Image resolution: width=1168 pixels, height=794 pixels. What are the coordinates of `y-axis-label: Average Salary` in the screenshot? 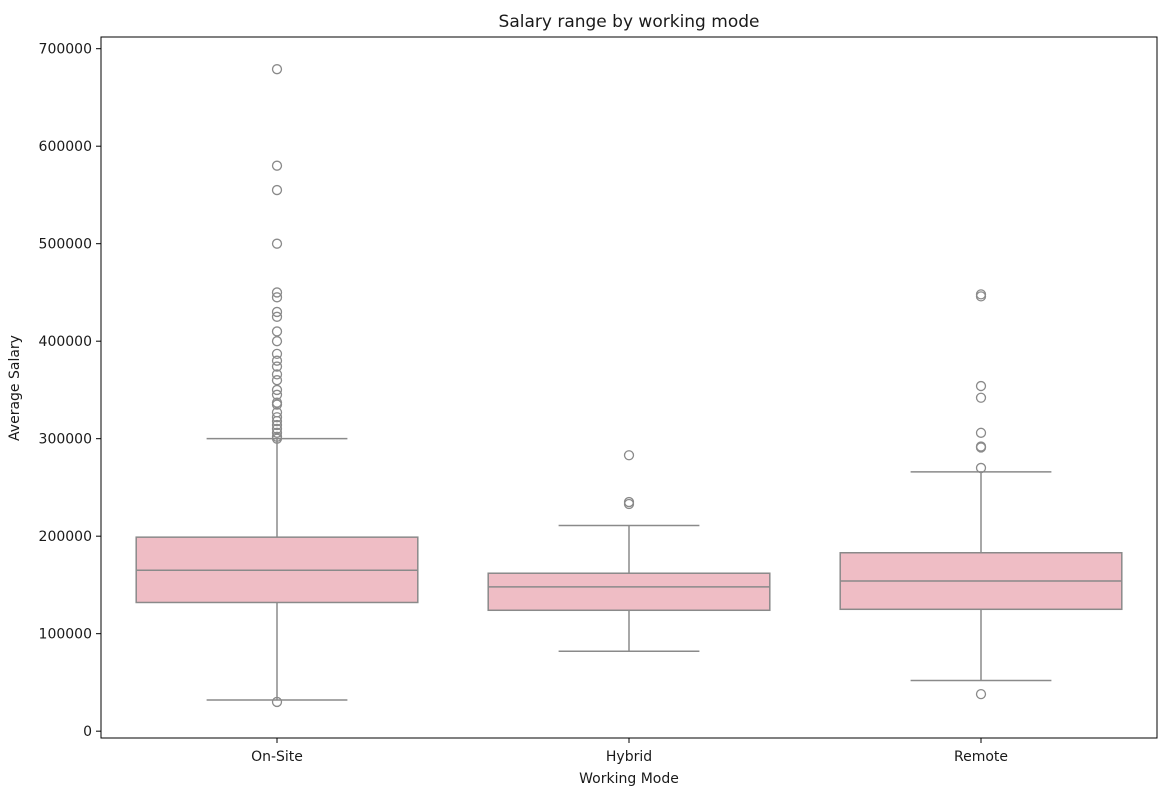 It's located at (15, 388).